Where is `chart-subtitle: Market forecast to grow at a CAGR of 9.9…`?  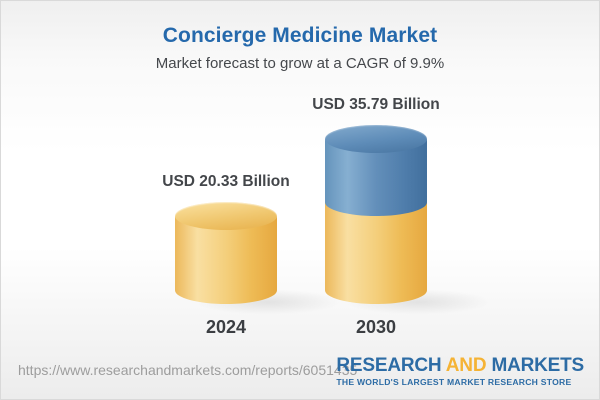 chart-subtitle: Market forecast to grow at a CAGR of 9.9… is located at coordinates (300, 63).